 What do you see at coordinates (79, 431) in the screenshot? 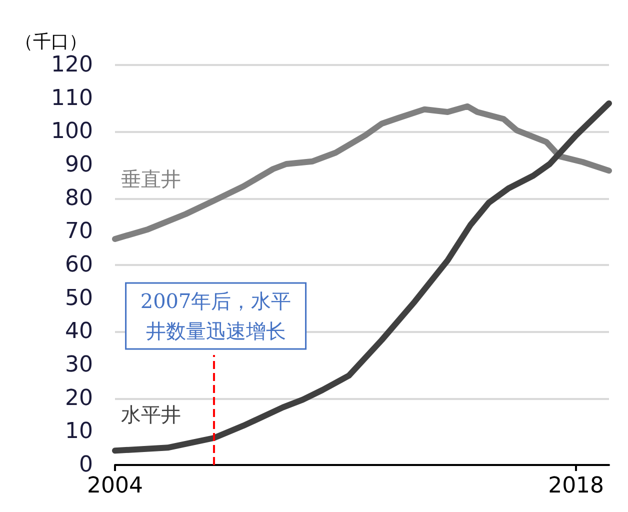
I see `y-tick-label: 10` at bounding box center [79, 431].